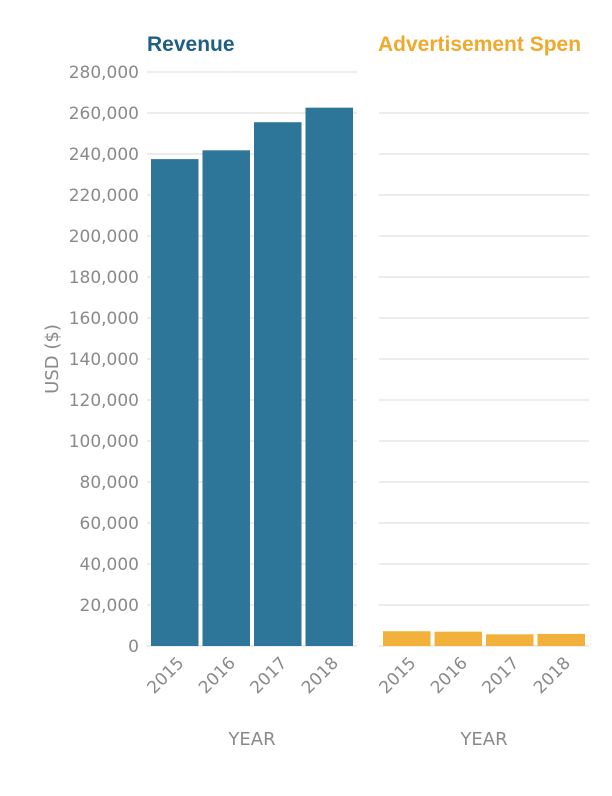  I want to click on bar-advertisement-2018, so click(561, 639).